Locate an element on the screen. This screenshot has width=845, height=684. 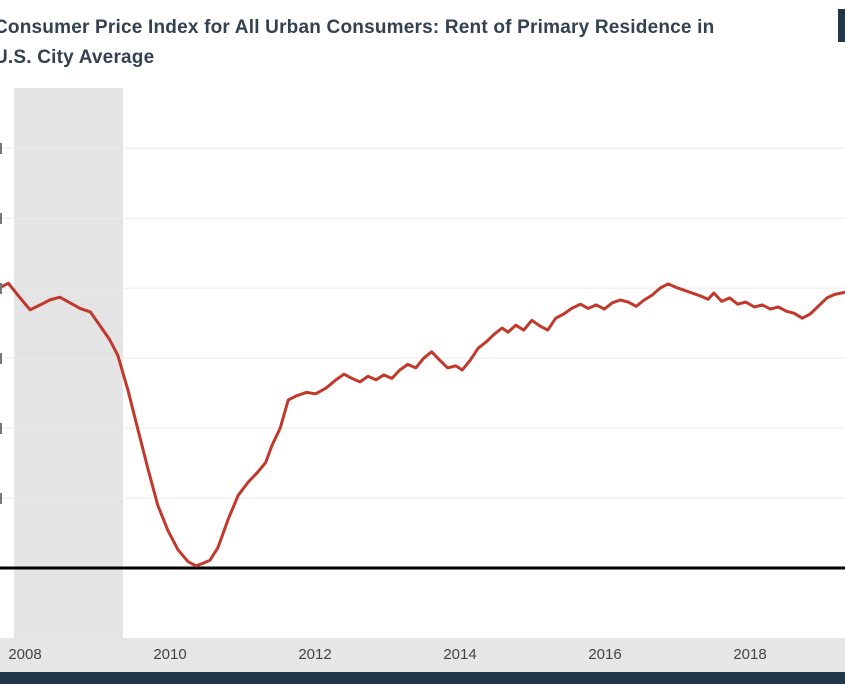
x-tick-label: 2010 is located at coordinates (170, 654).